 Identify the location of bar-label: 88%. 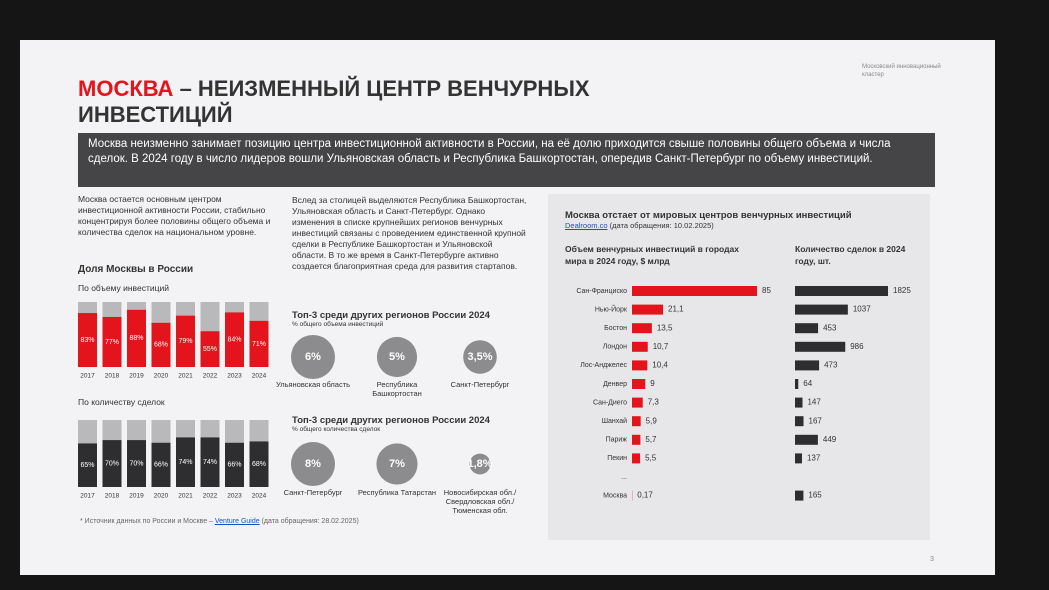
(136, 338).